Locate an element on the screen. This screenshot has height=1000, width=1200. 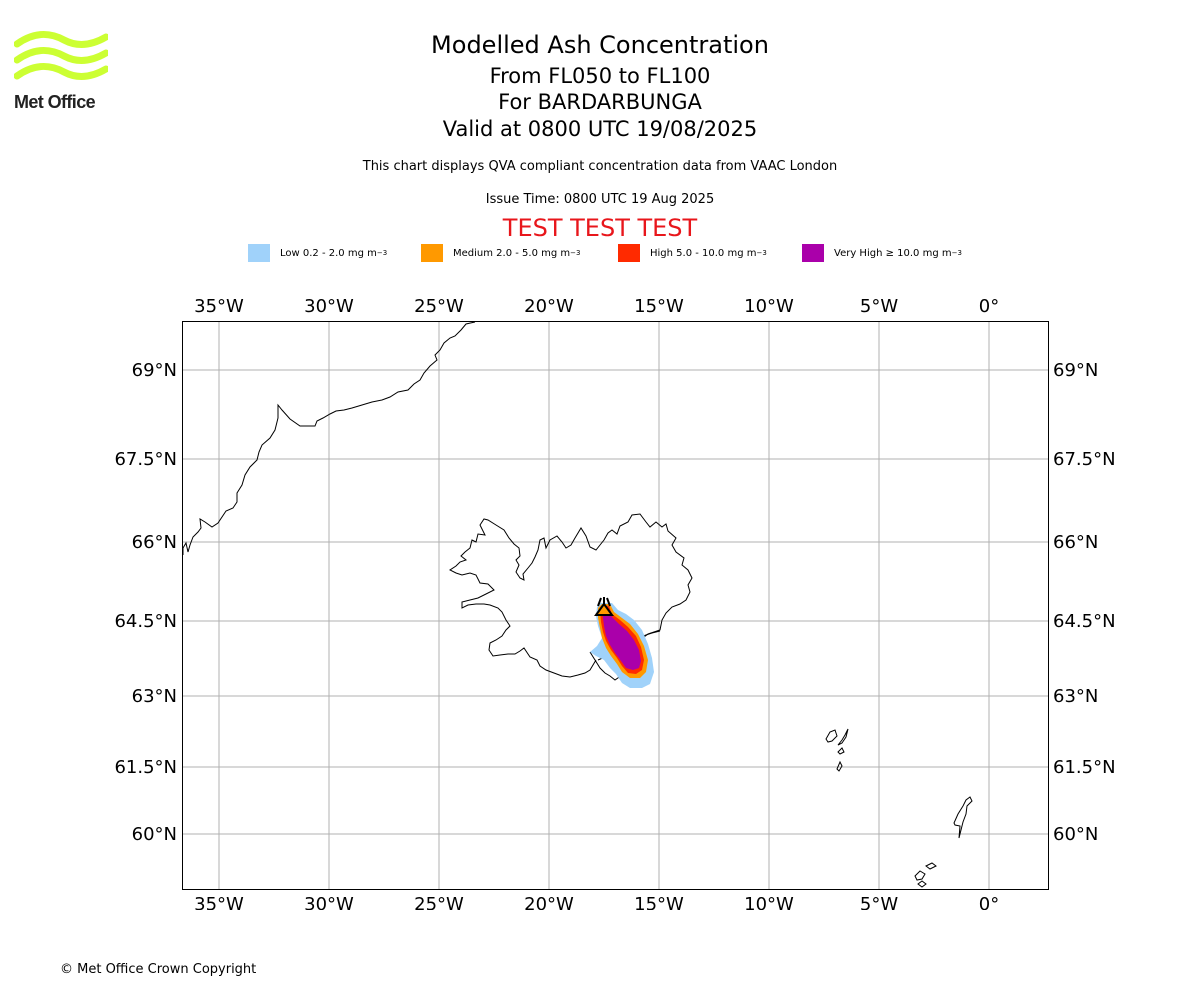
lat-tick-label-left: 66°N is located at coordinates (154, 542).